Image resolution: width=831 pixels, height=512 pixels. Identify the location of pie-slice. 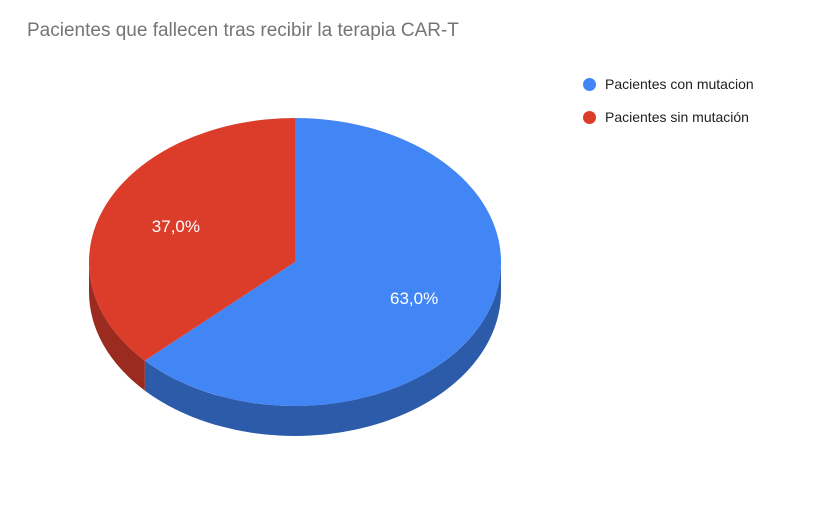
(192, 239).